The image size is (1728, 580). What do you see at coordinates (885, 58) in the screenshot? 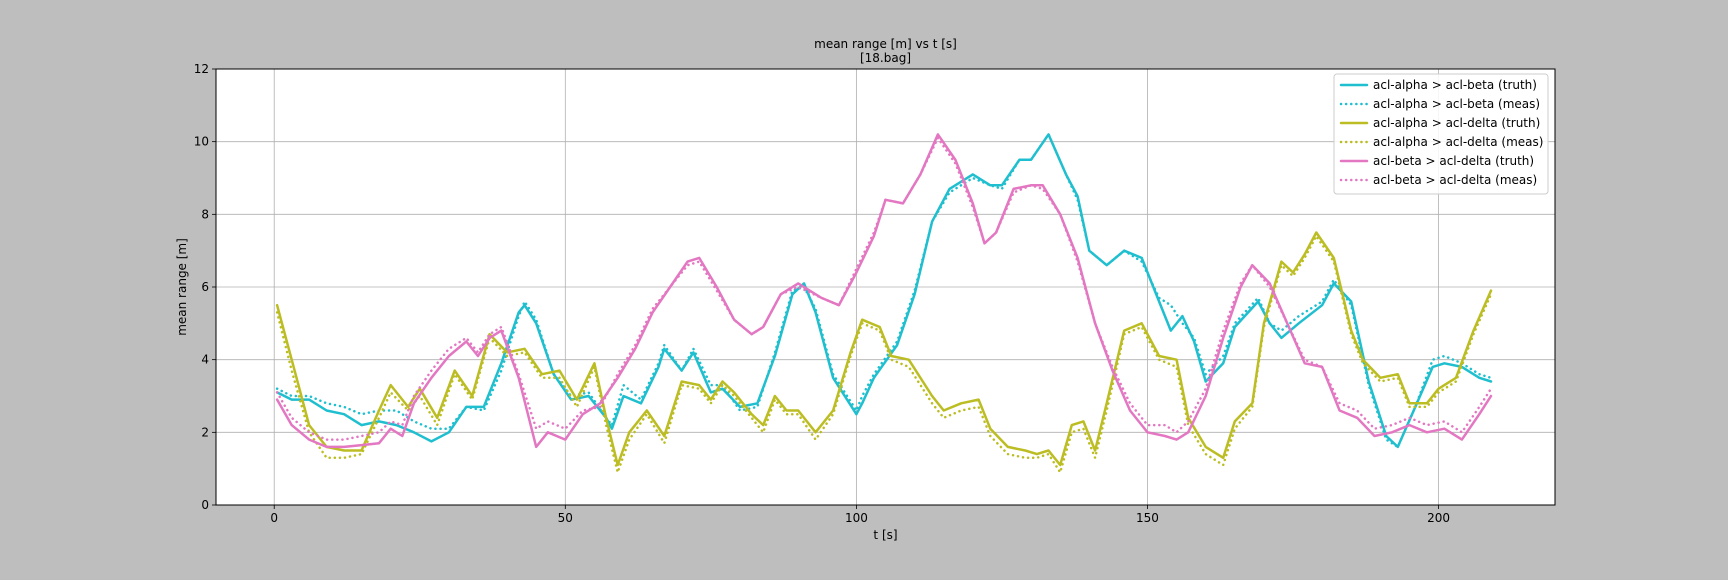
I see `chart-subtitle: [18.bag]` at bounding box center [885, 58].